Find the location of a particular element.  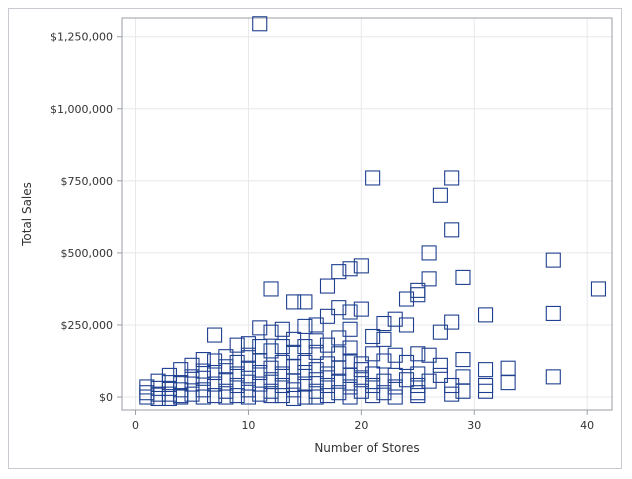

x-tick-label: 20 is located at coordinates (361, 425).